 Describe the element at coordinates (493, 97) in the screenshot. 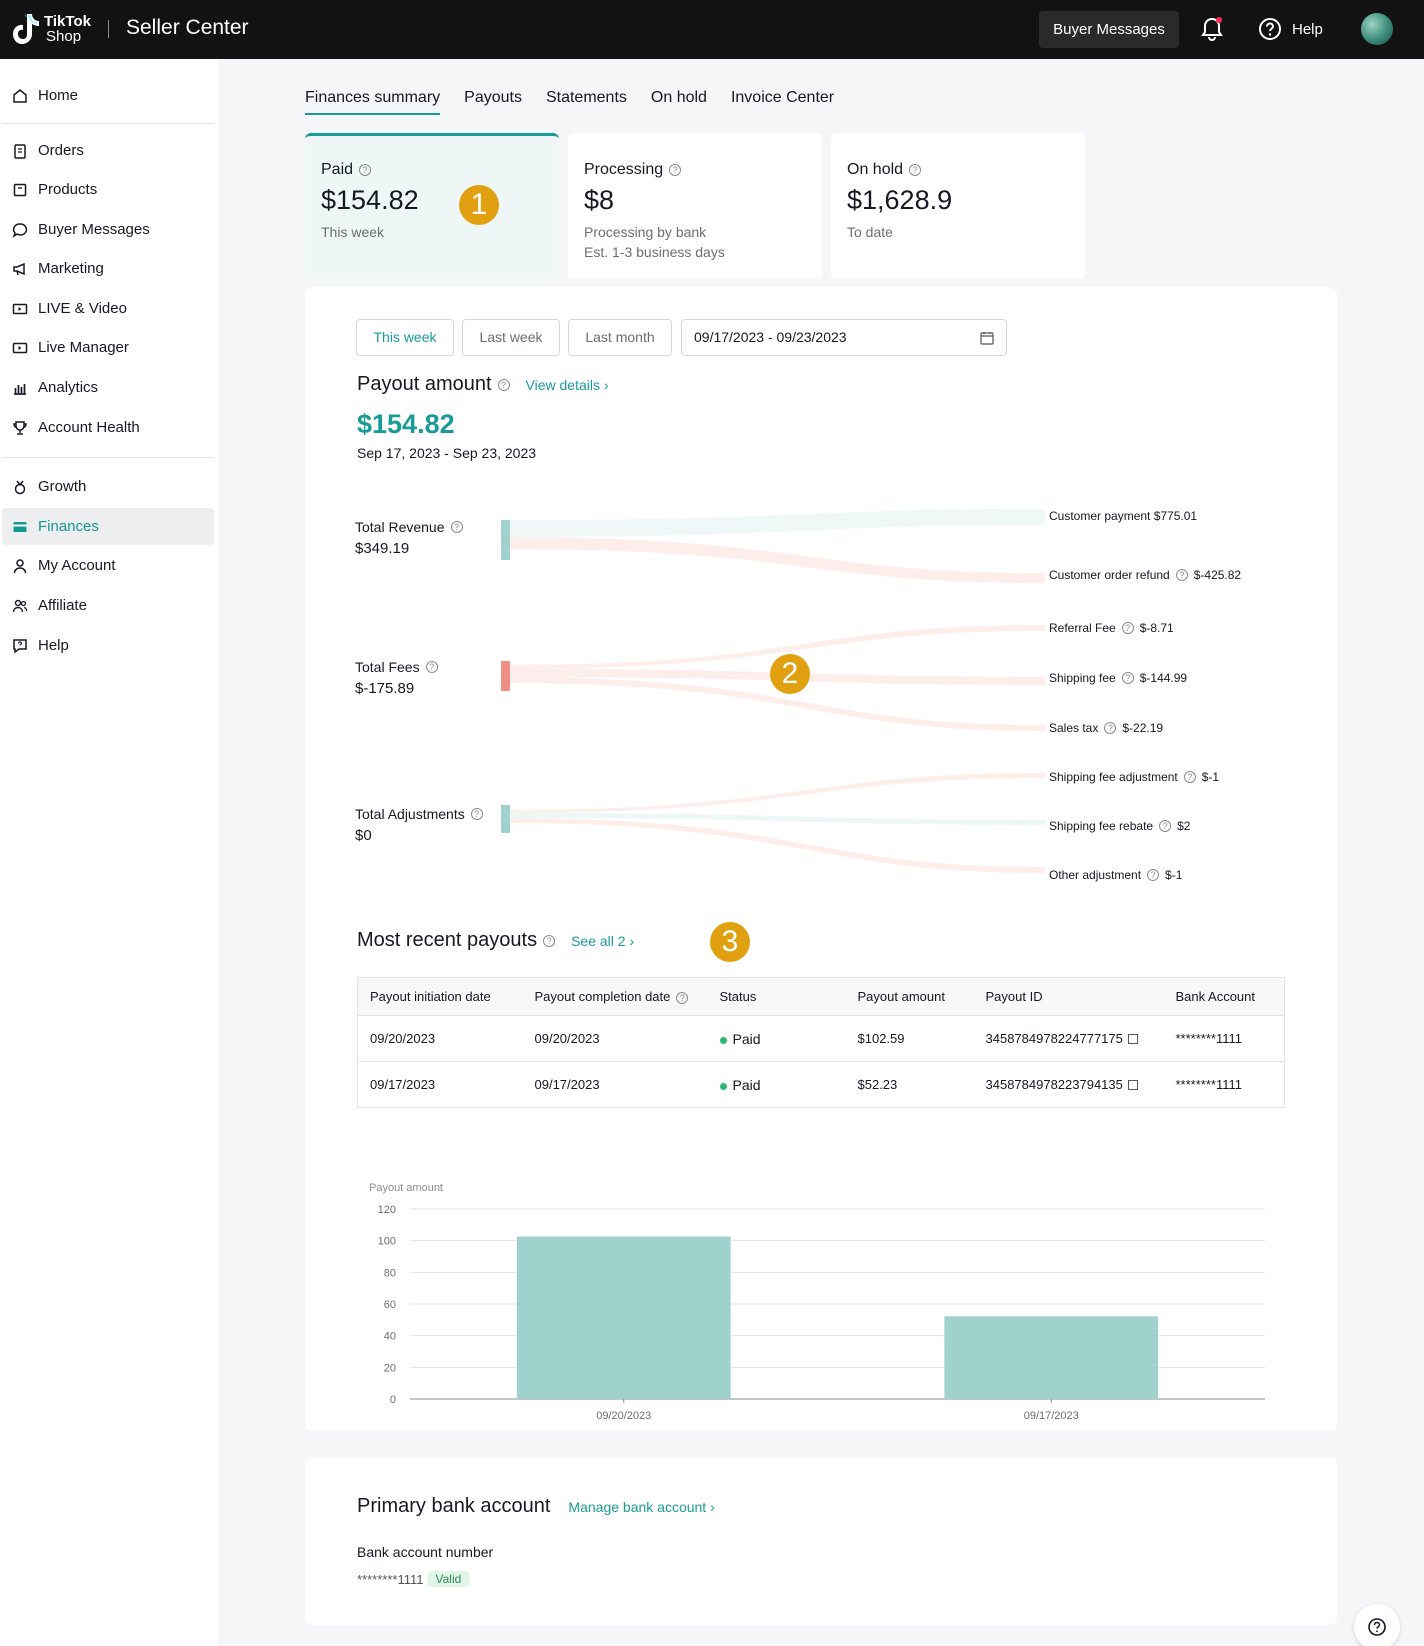

I see `tab-payouts: Payouts` at that location.